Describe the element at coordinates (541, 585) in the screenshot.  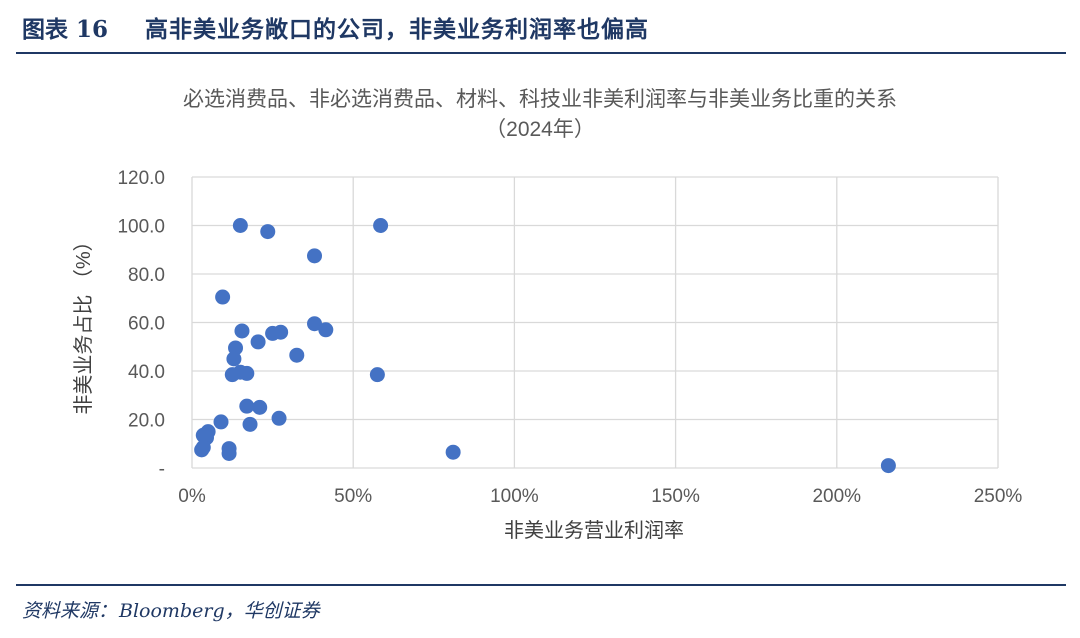
I see `footer-divider` at that location.